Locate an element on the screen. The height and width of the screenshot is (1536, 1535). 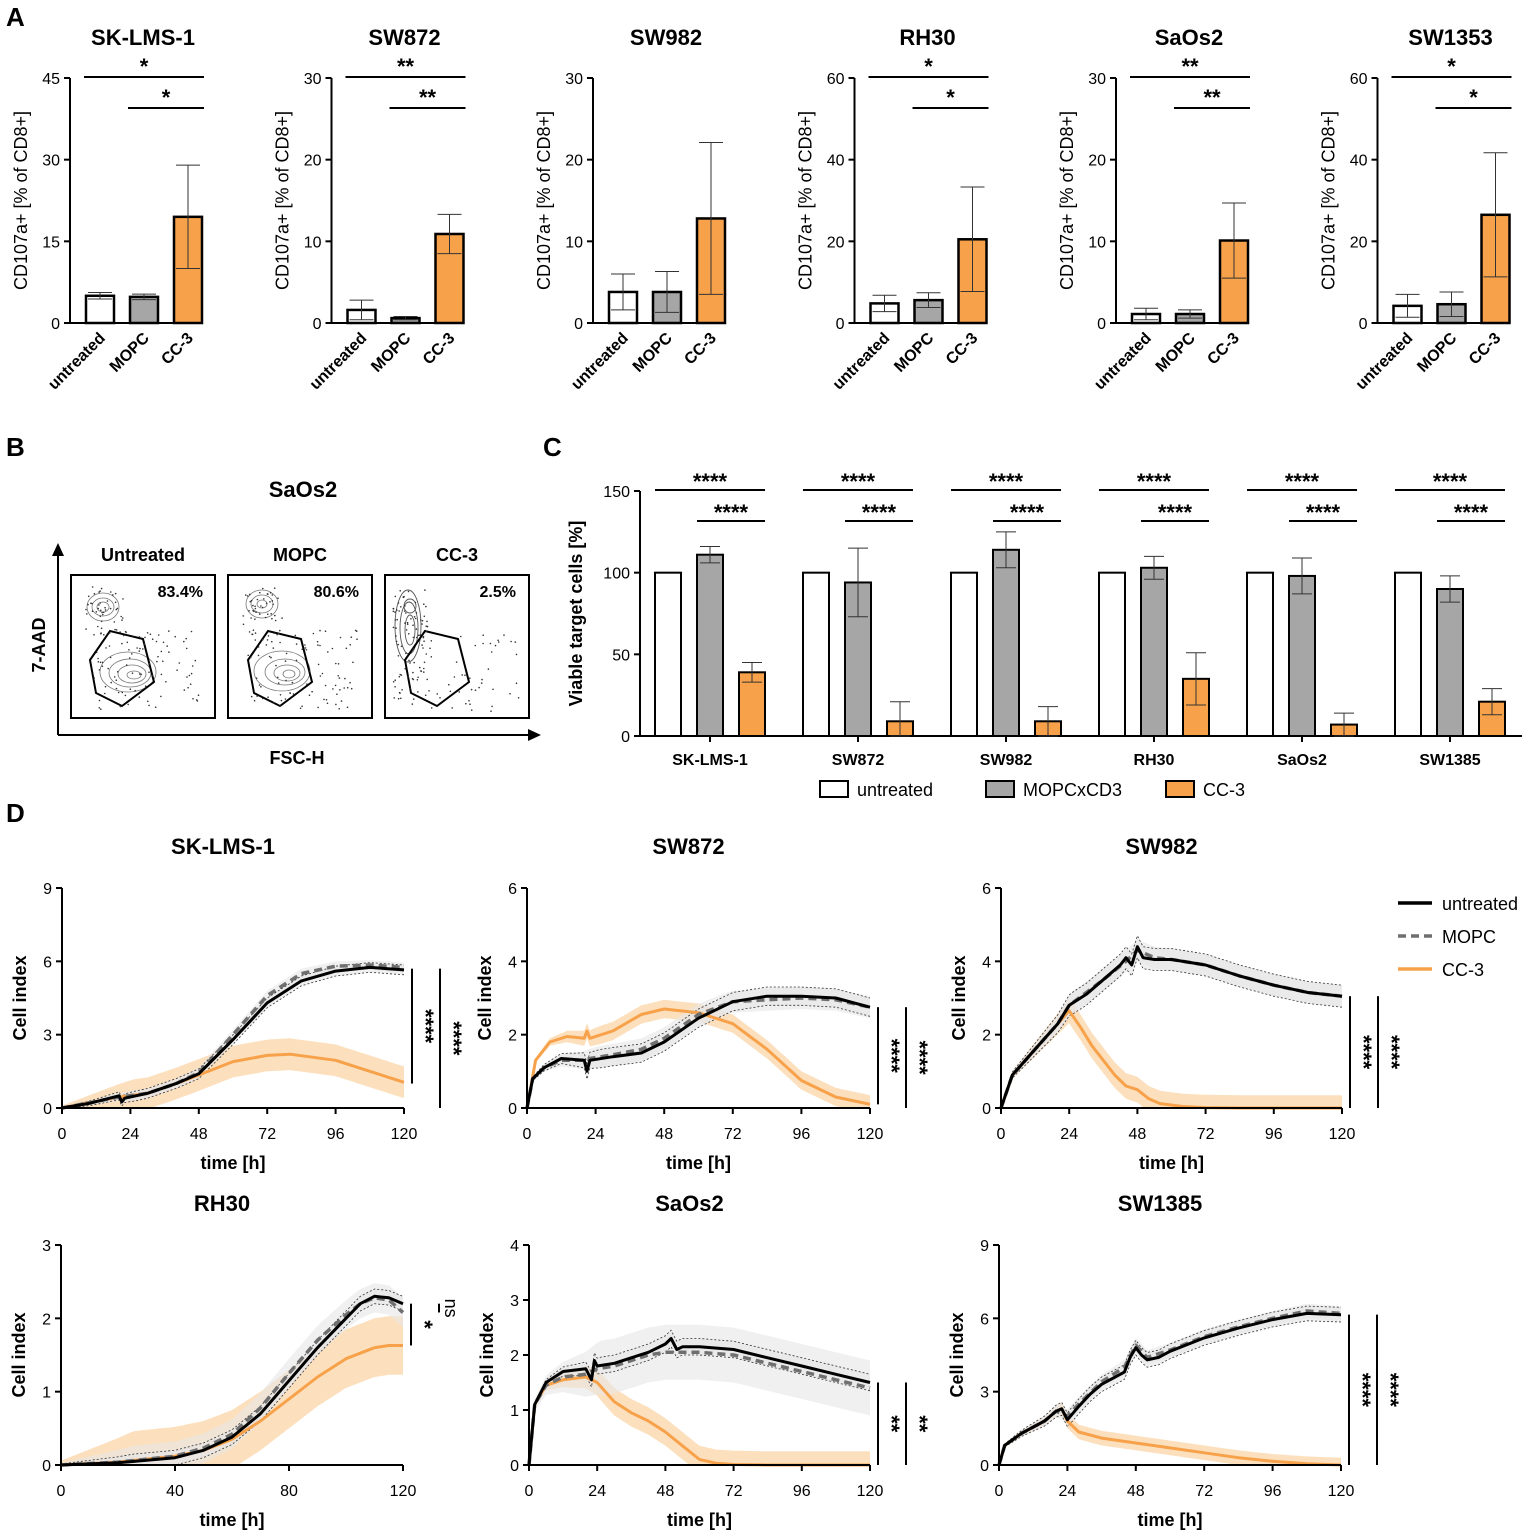
sd-band-cc3 is located at coordinates (698, 1053).